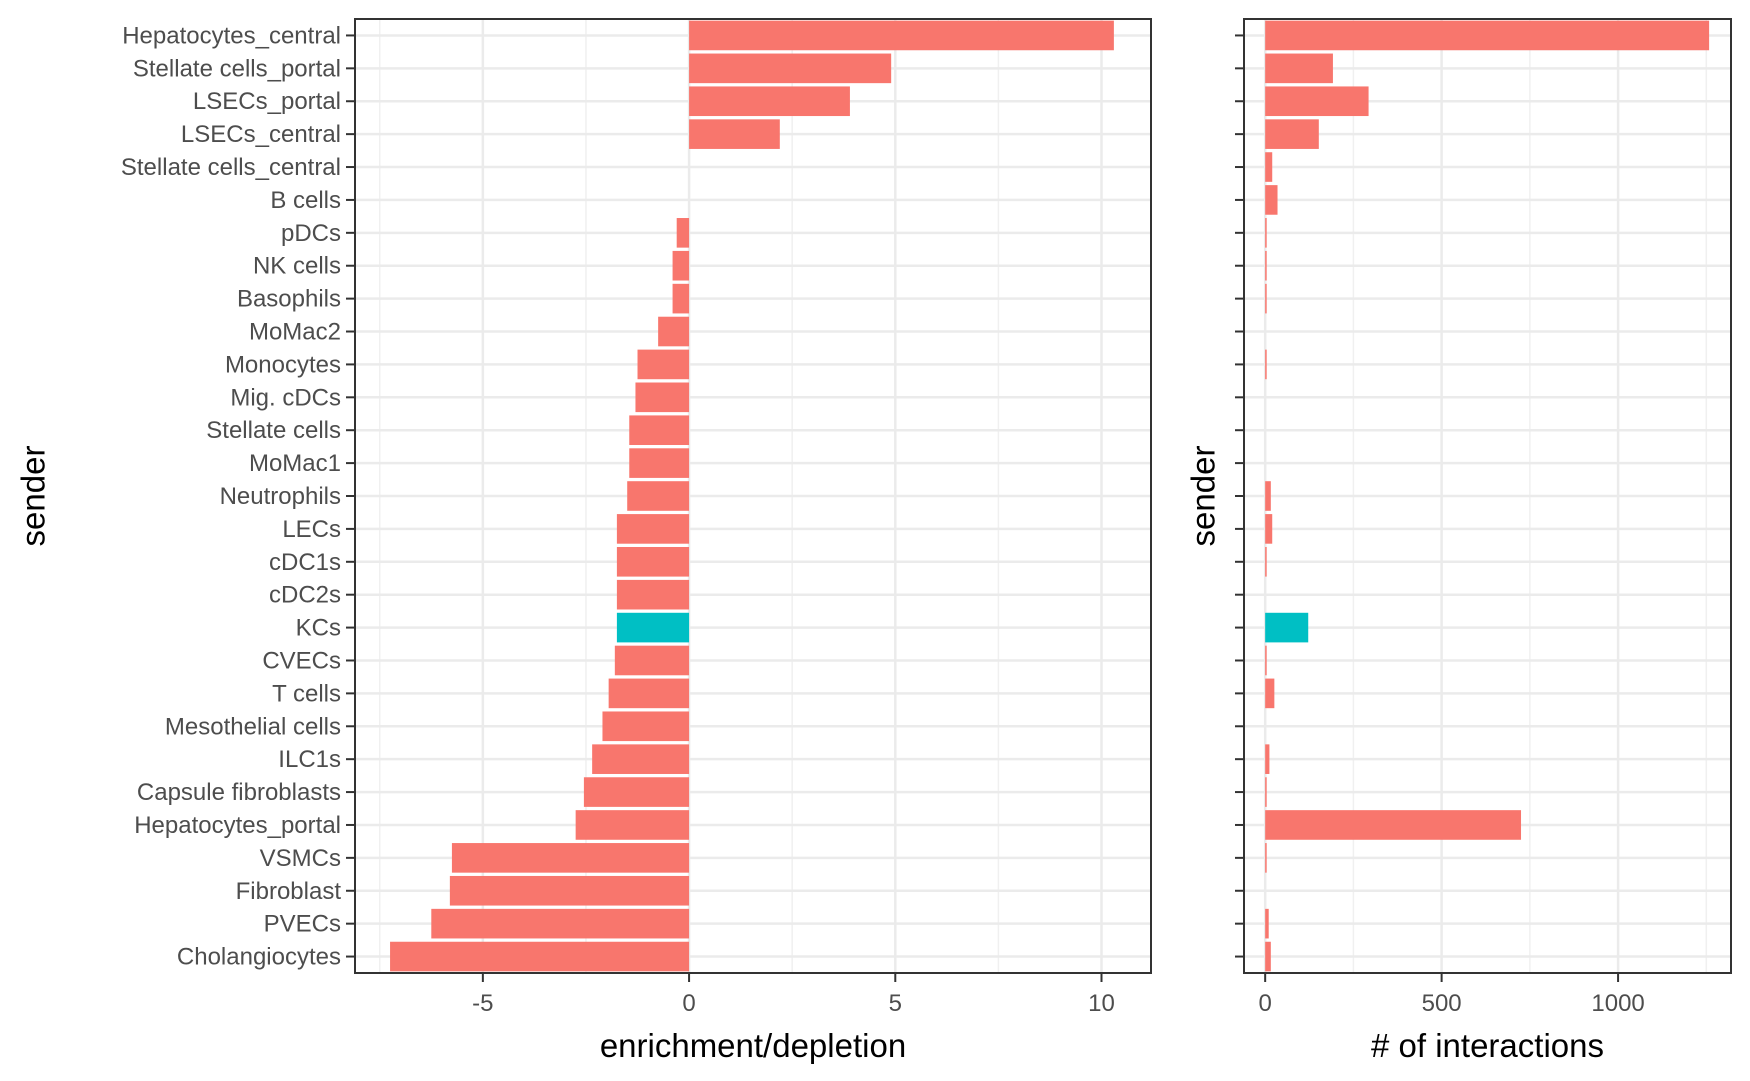  I want to click on y-tick-label: T cells, so click(306, 693).